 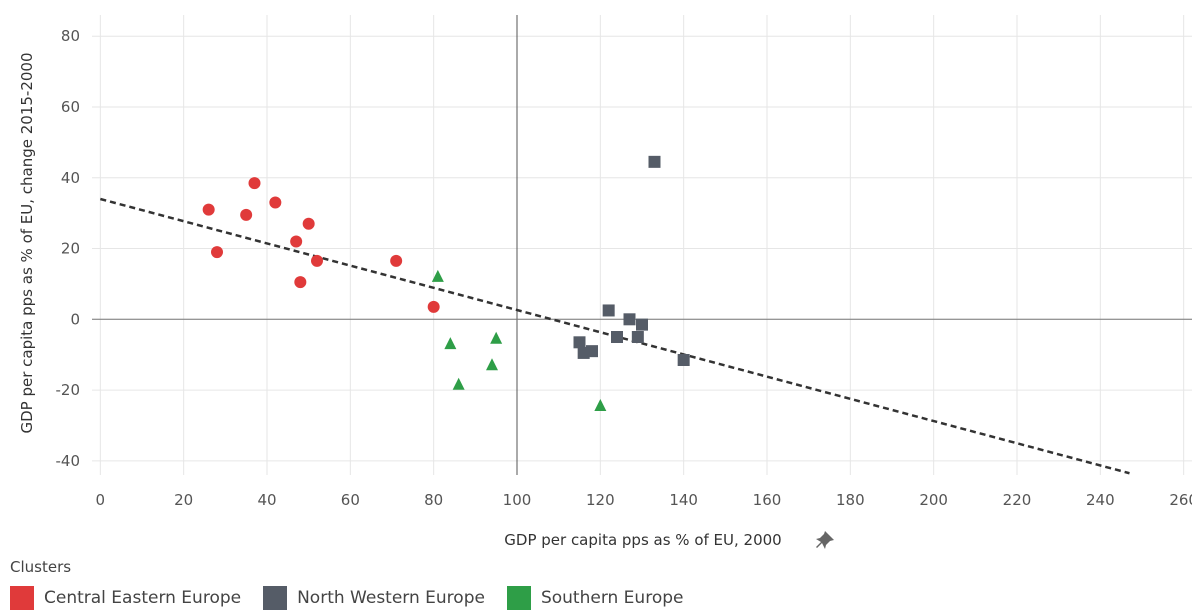 What do you see at coordinates (433, 500) in the screenshot?
I see `x-tick-label: 80` at bounding box center [433, 500].